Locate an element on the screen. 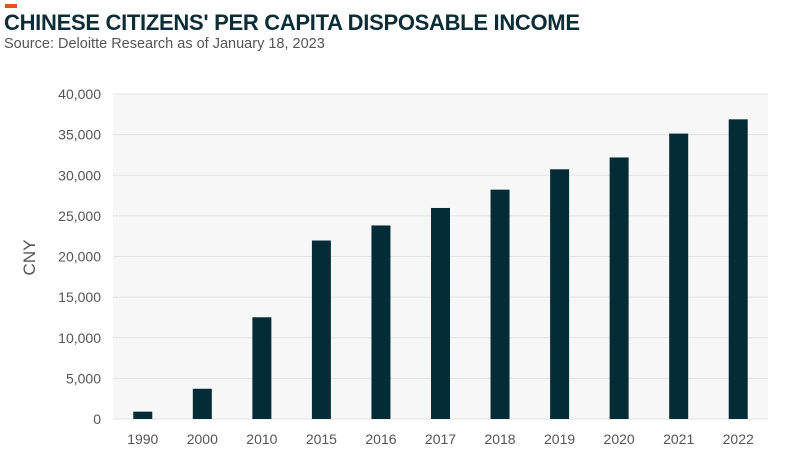 The image size is (801, 462). bar-2016 is located at coordinates (381, 322).